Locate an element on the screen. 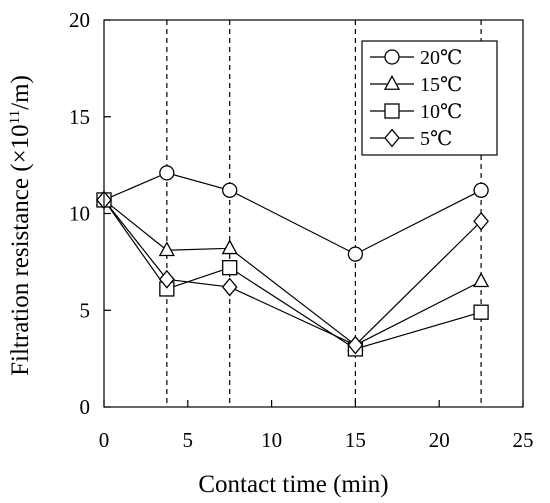 The height and width of the screenshot is (503, 550). legend-label: 10℃ is located at coordinates (441, 112).